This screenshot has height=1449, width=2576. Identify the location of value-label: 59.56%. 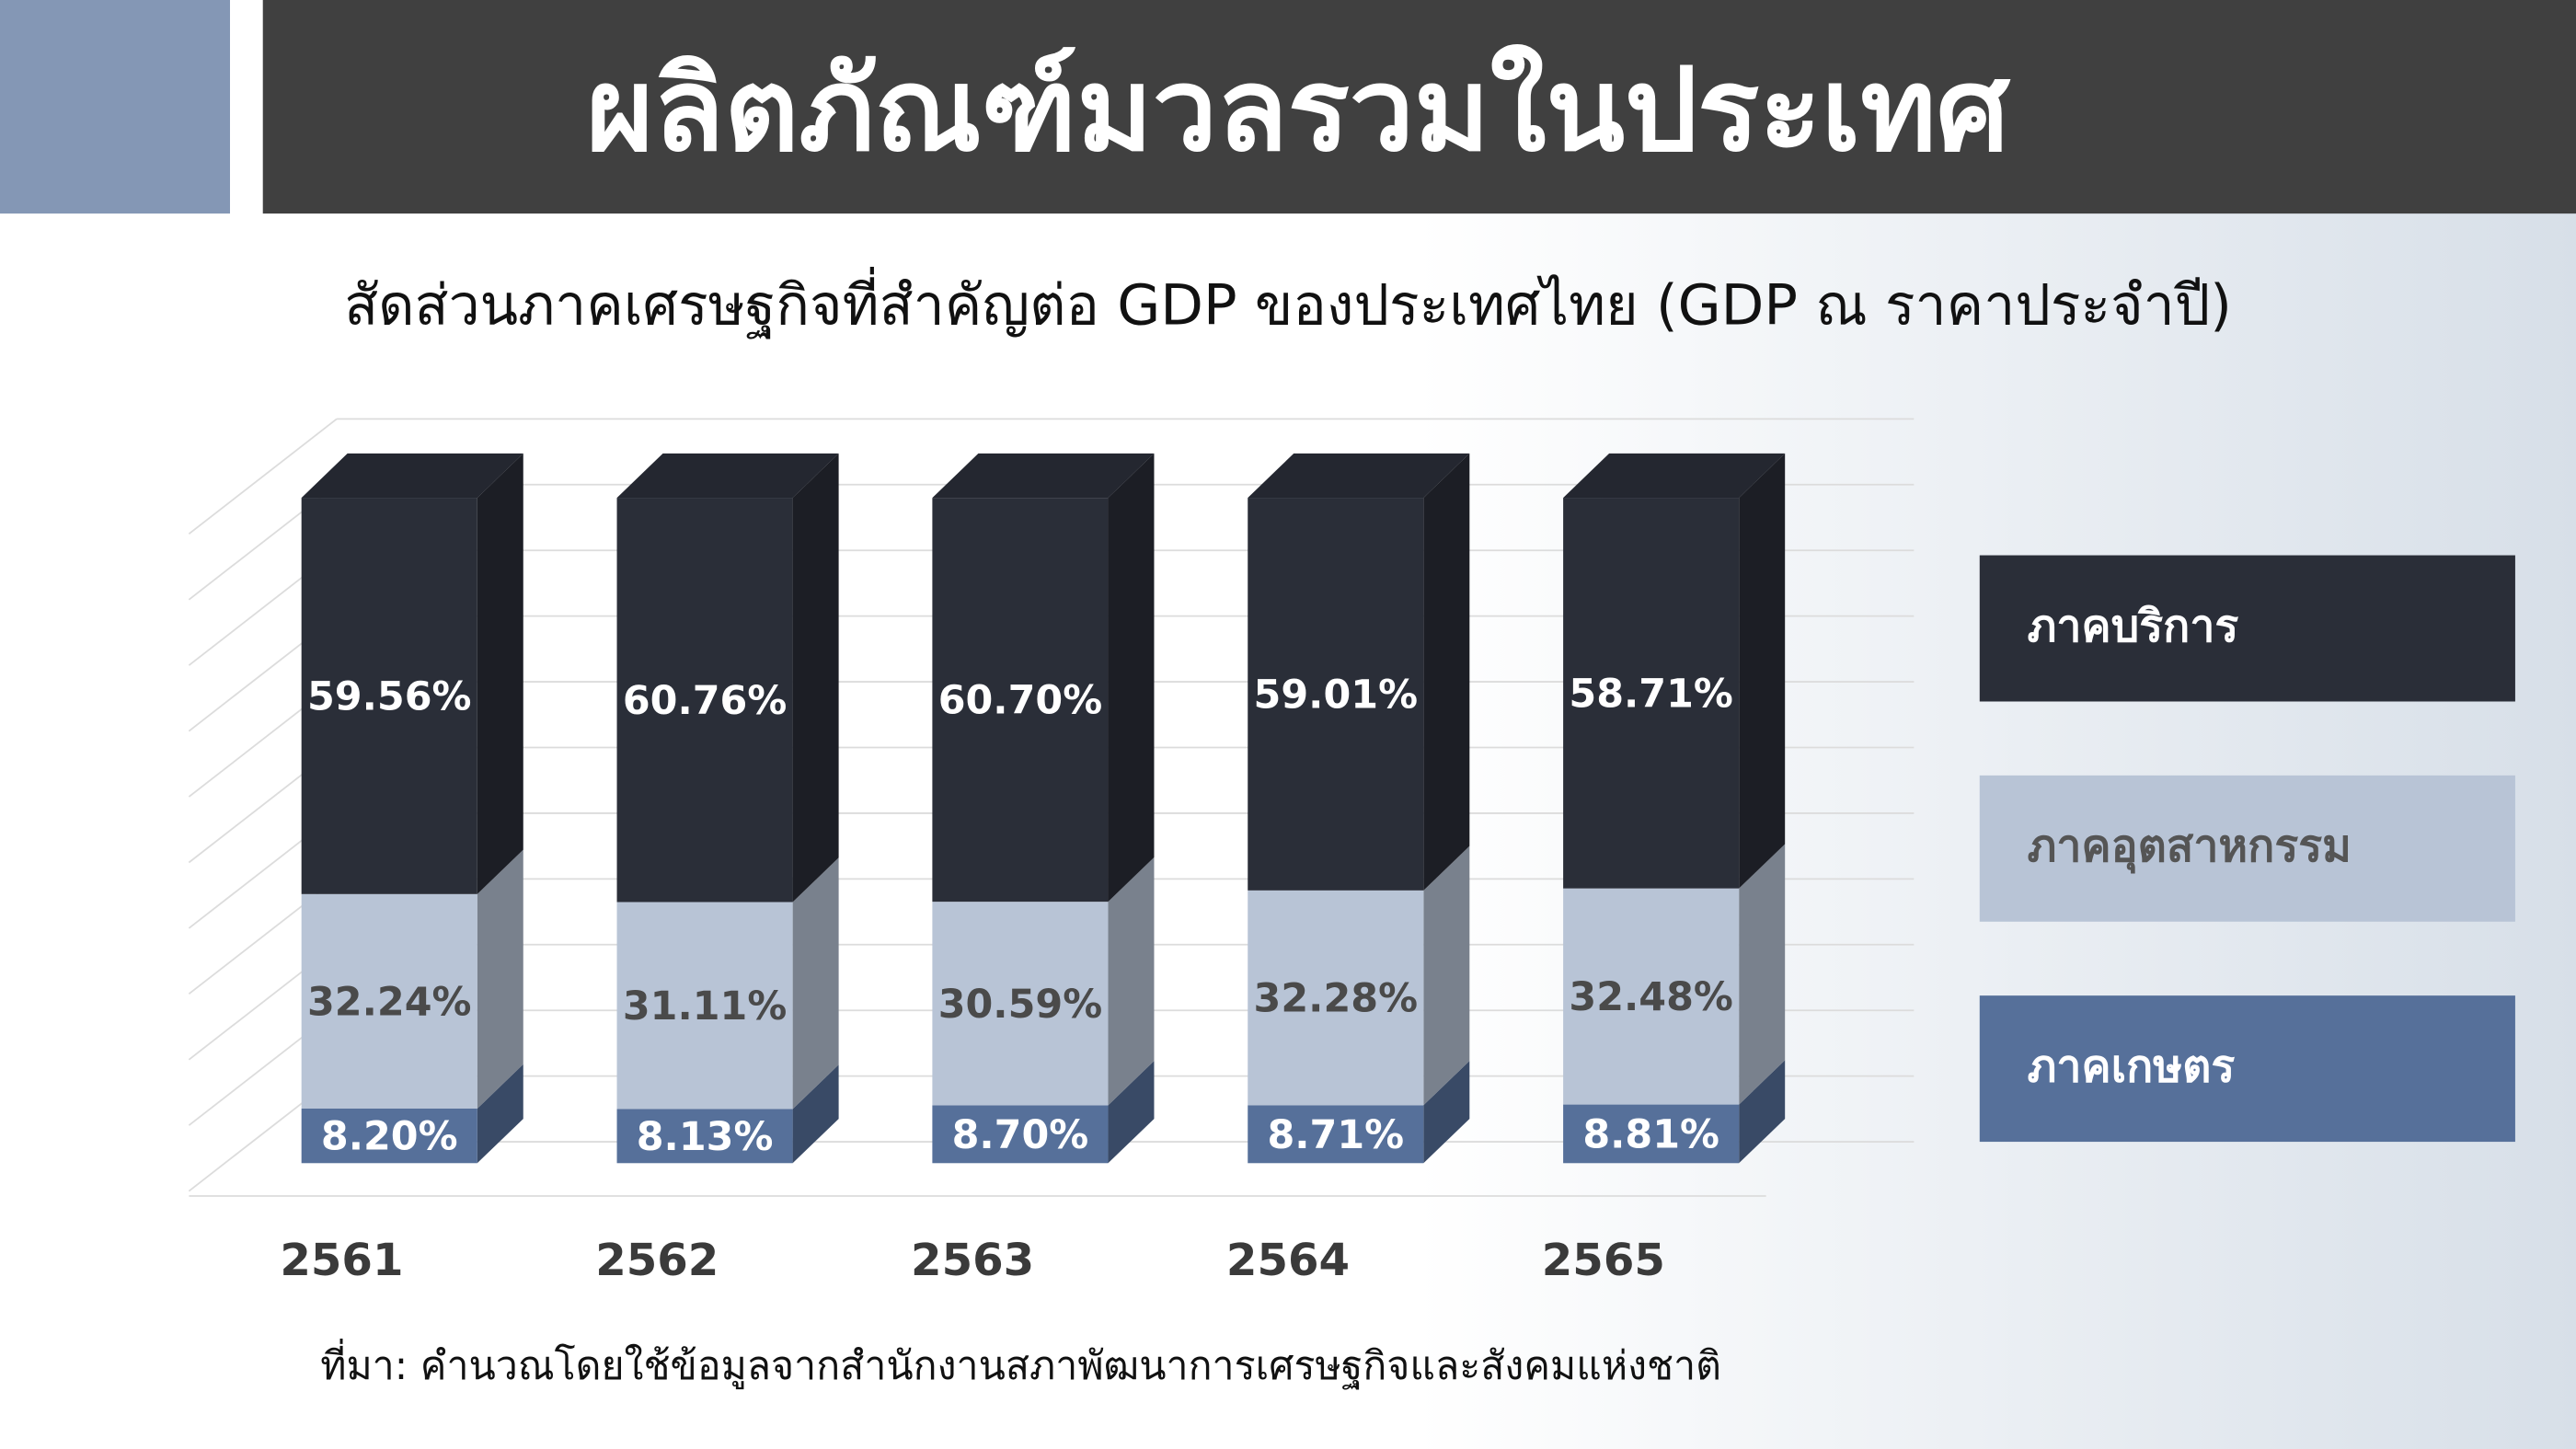
(389, 697).